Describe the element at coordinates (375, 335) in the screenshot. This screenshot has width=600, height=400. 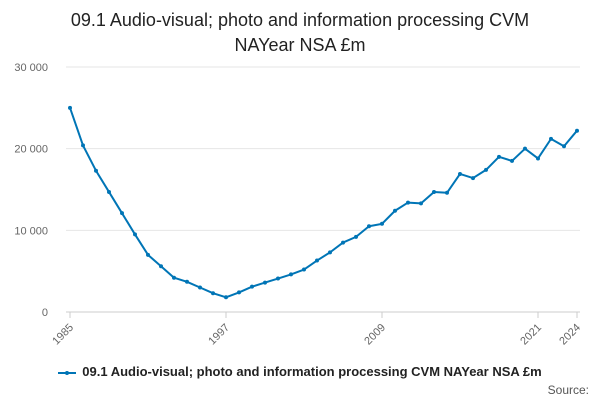
I see `x-tick-label: 2009` at that location.